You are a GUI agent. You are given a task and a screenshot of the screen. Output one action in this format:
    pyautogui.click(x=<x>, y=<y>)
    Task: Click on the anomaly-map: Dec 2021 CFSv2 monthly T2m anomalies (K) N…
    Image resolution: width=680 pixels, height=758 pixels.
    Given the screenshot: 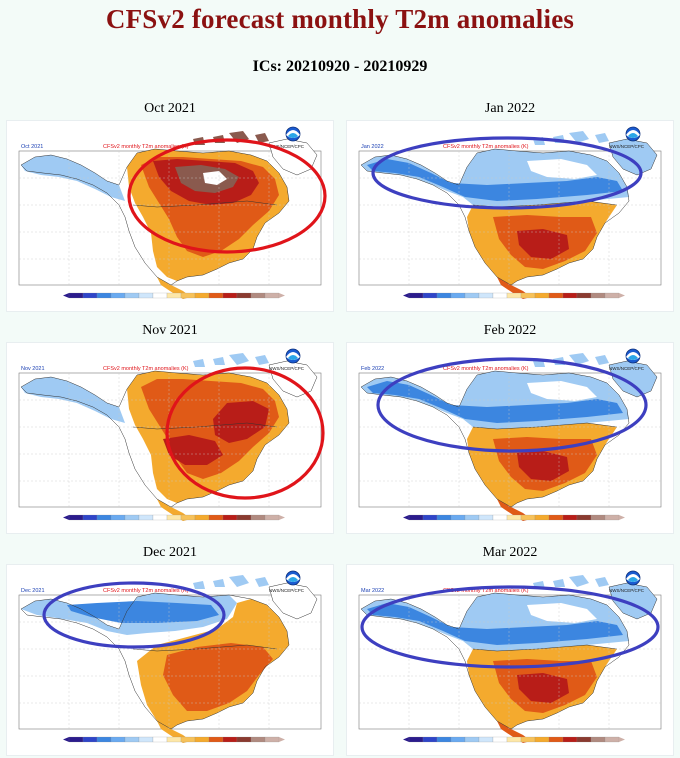 What is the action you would take?
    pyautogui.click(x=170, y=656)
    